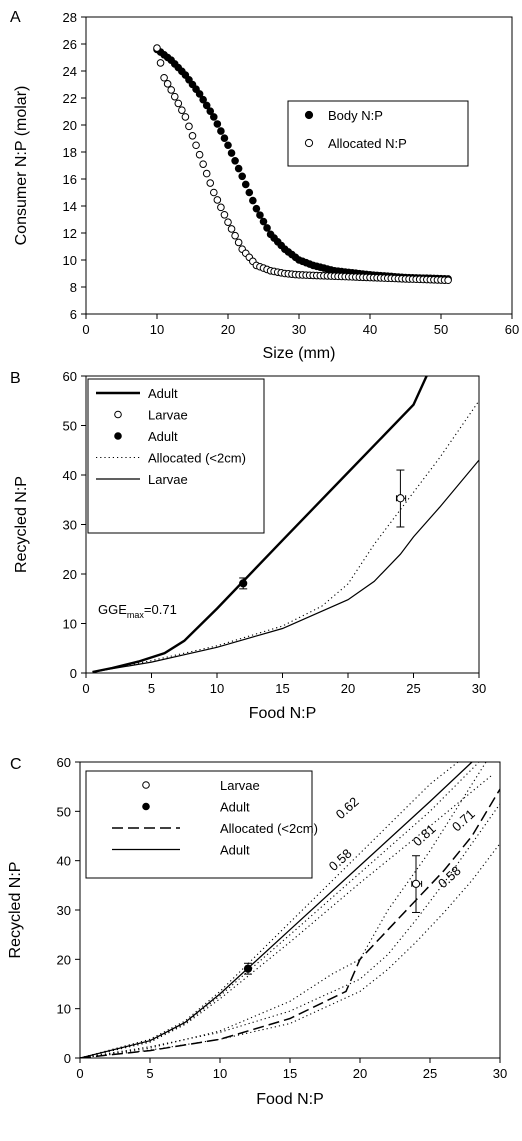 The height and width of the screenshot is (1141, 522). What do you see at coordinates (149, 1073) in the screenshot?
I see `panel-c-x-tick-label: 5` at bounding box center [149, 1073].